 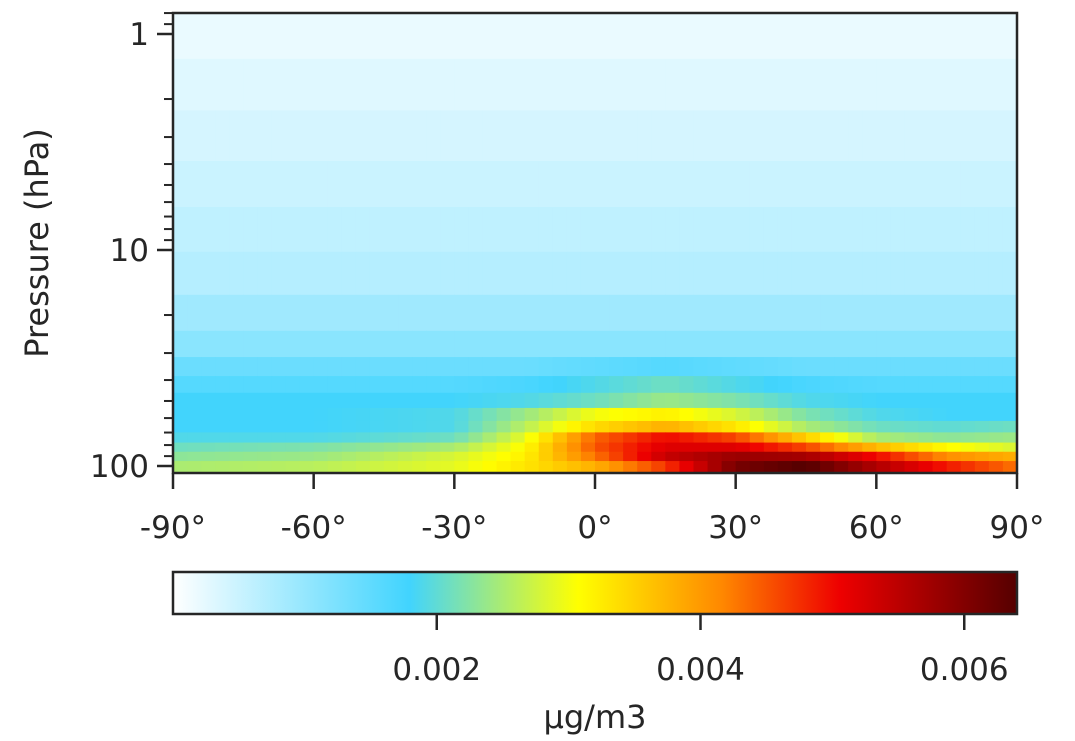 I want to click on colorbar-tick-label: 0.004, so click(x=700, y=670).